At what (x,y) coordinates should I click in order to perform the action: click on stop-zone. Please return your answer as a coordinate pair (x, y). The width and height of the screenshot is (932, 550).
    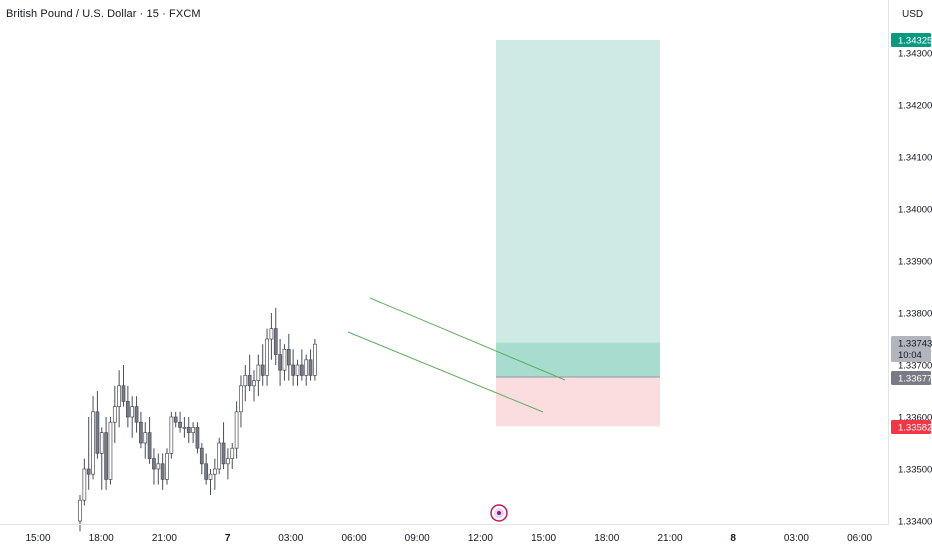
    Looking at the image, I should click on (578, 401).